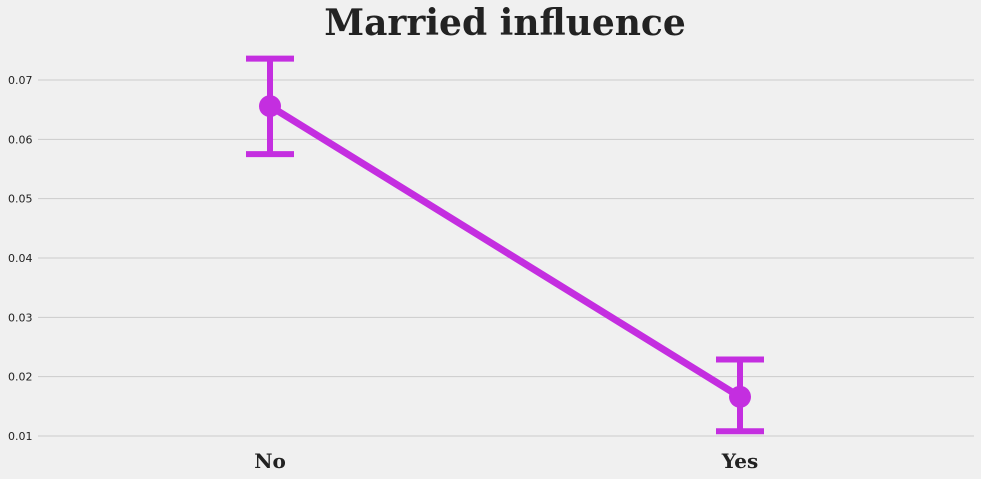 The width and height of the screenshot is (981, 479). Describe the element at coordinates (270, 461) in the screenshot. I see `x-tick-label: No` at that location.